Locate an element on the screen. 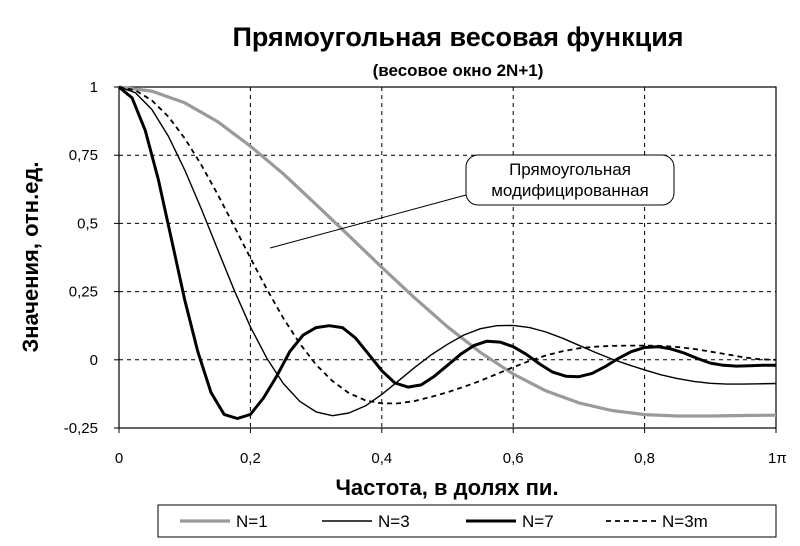  legend: N=1 N=3 N=7 N=3m is located at coordinates (467, 521).